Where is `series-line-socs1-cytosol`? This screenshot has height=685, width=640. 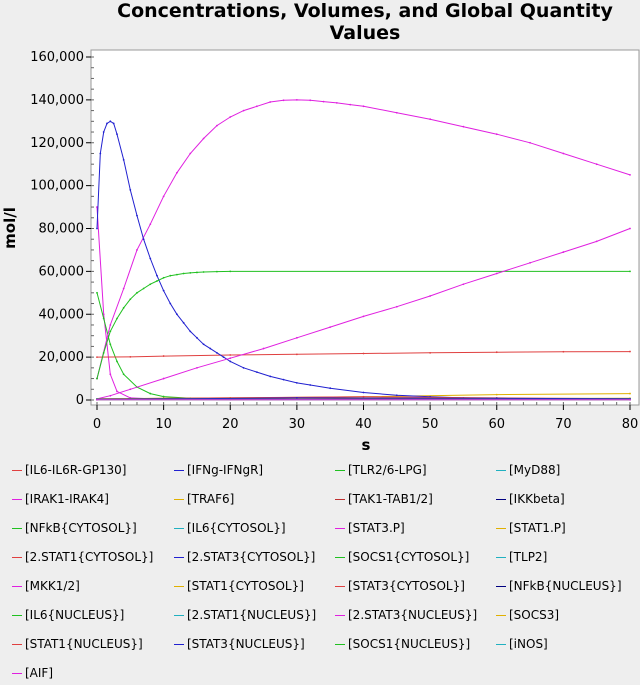 series-line-socs1-cytosol is located at coordinates (363, 324).